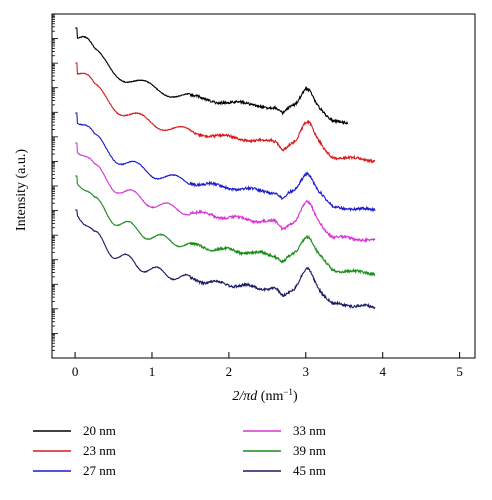 This screenshot has height=500, width=492. I want to click on x-tick-label: 1, so click(152, 371).